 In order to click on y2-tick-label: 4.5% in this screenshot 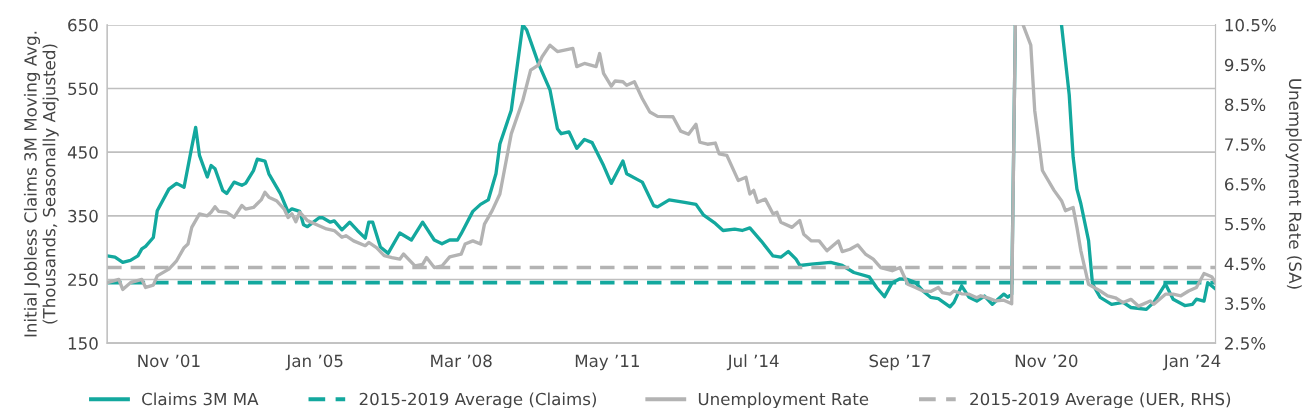, I will do `click(1245, 264)`.